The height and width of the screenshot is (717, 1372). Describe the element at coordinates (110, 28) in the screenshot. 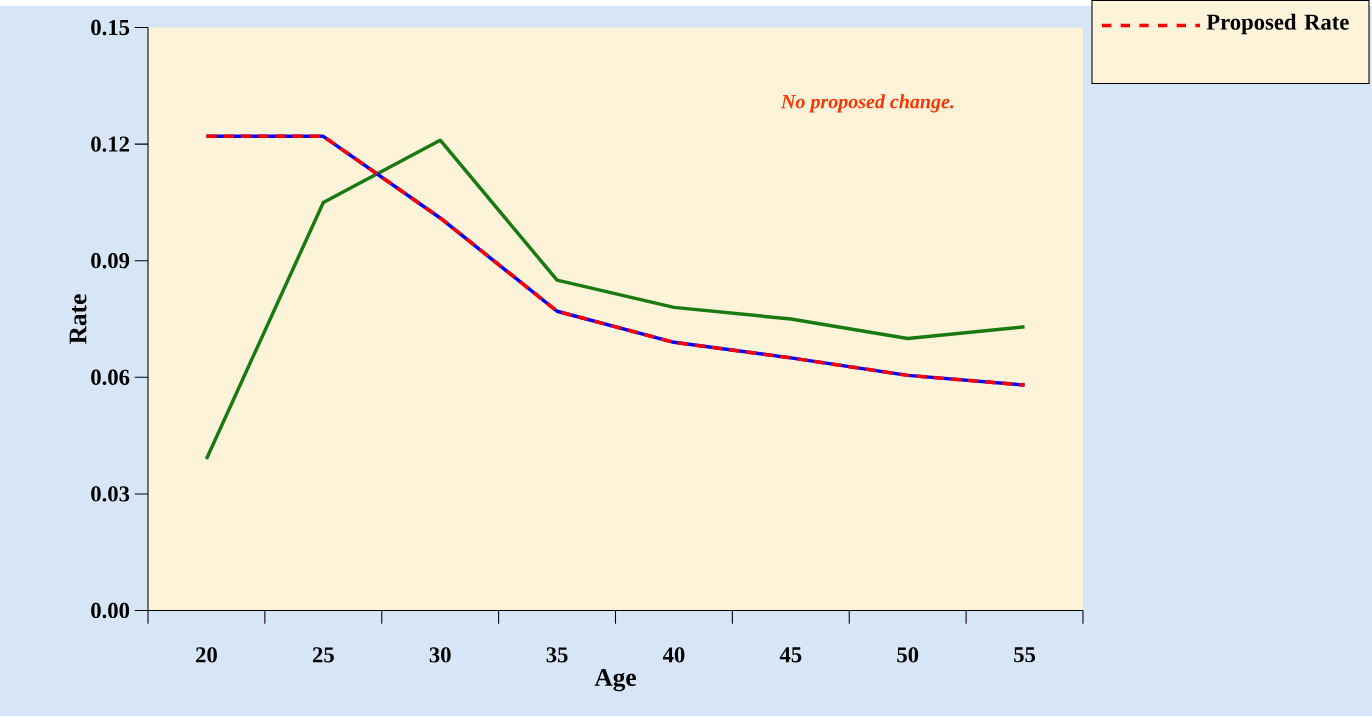

I see `y-tick-label: 0.15` at that location.